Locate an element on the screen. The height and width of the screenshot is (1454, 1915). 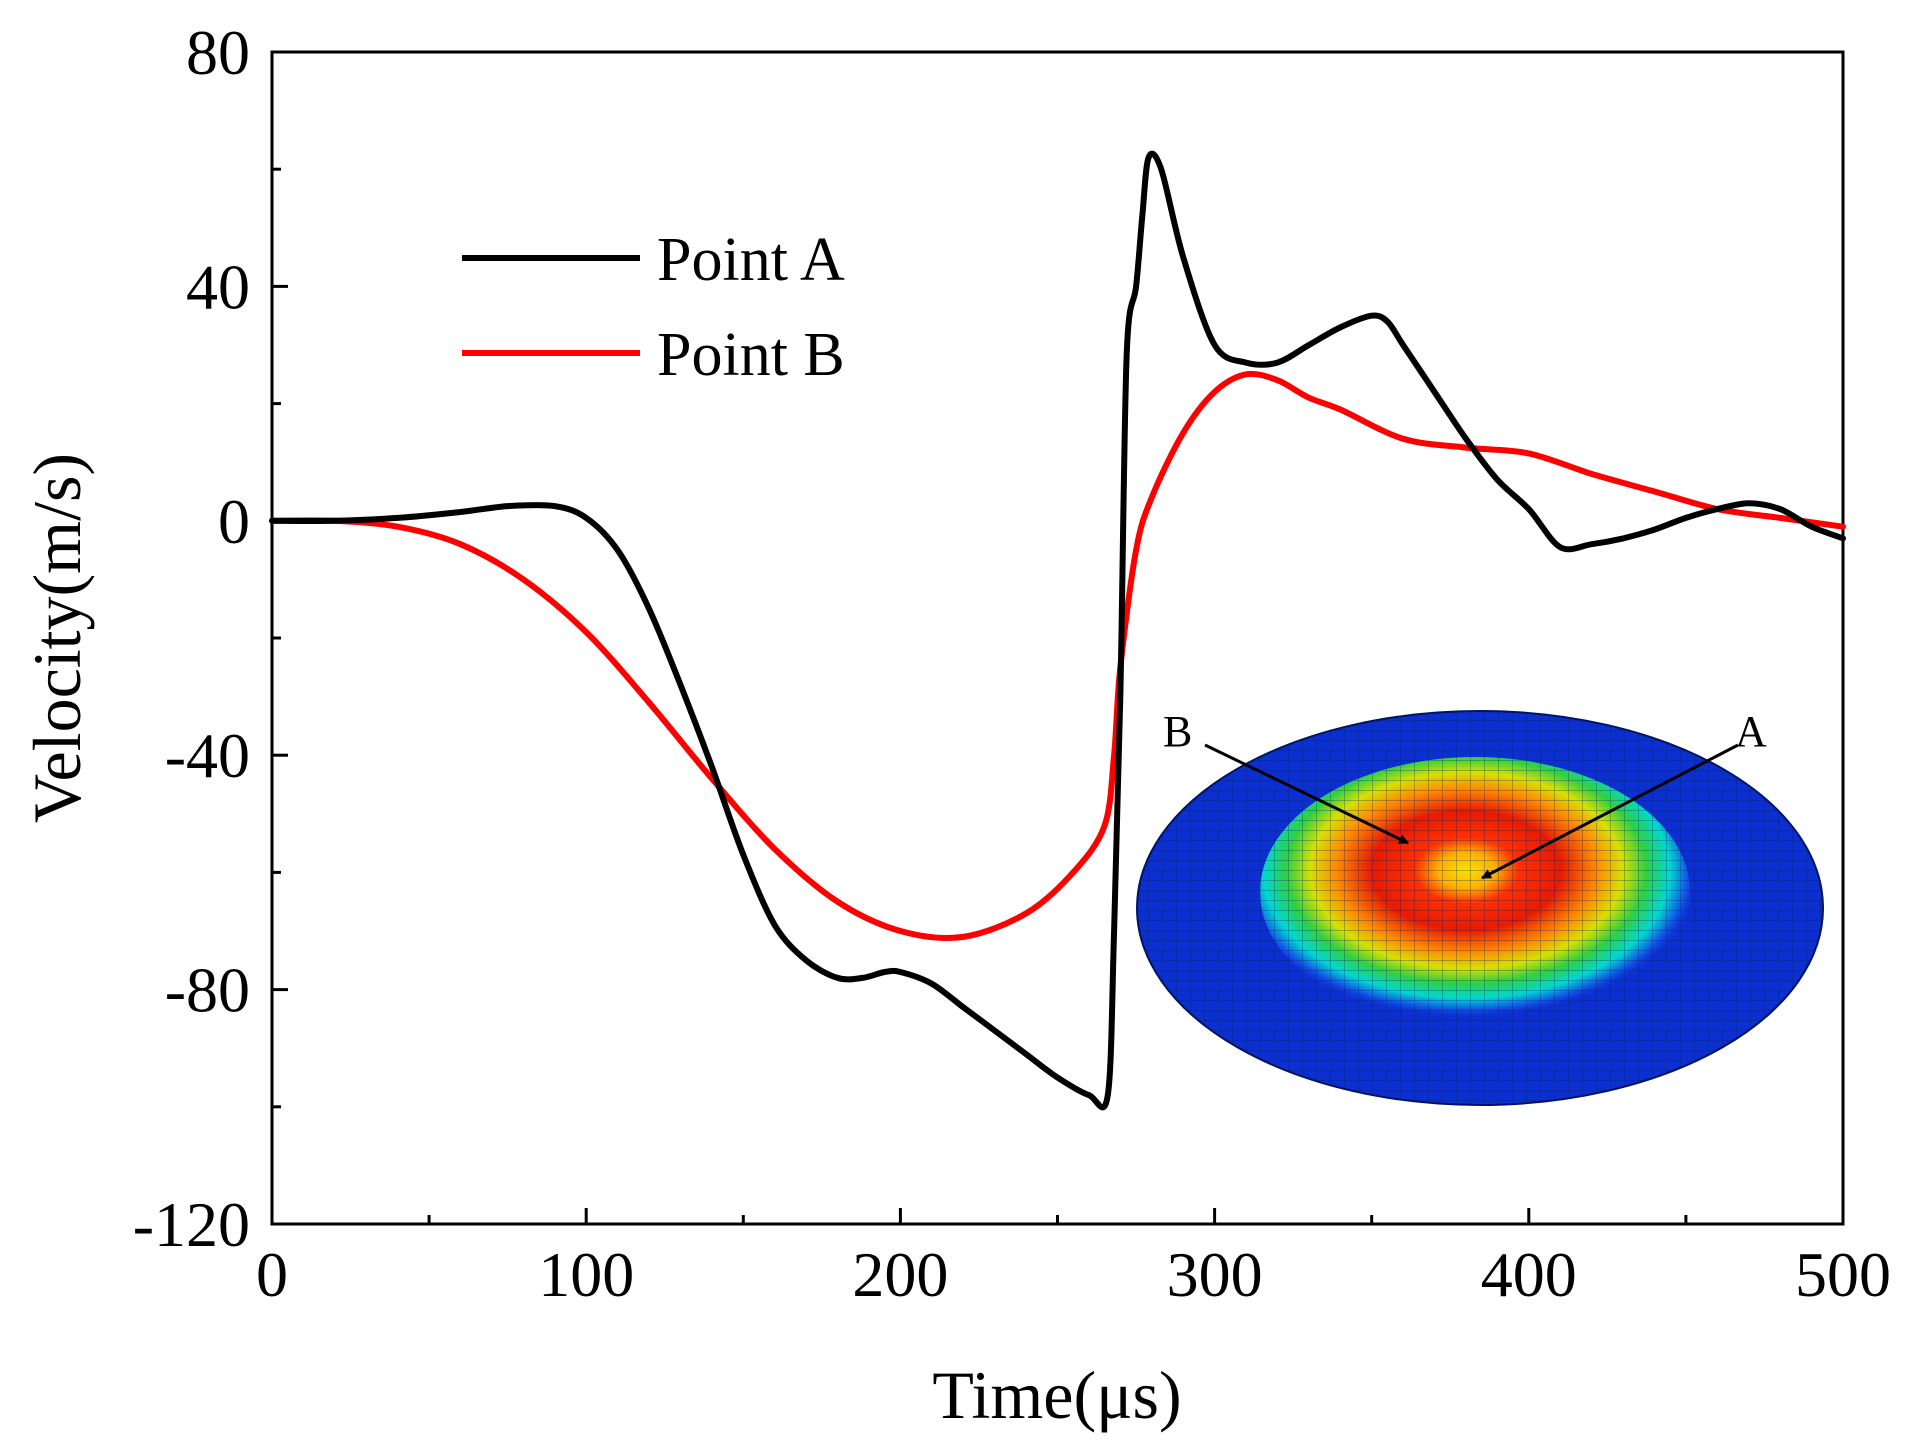
y-tick-label--40: -40 is located at coordinates (207, 755).